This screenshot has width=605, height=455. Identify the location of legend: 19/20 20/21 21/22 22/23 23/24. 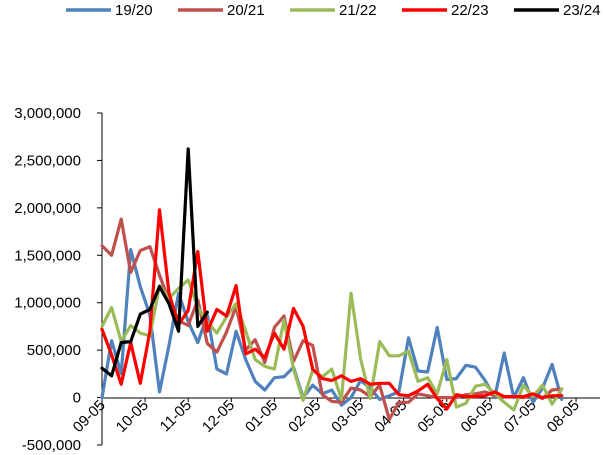
(333, 10).